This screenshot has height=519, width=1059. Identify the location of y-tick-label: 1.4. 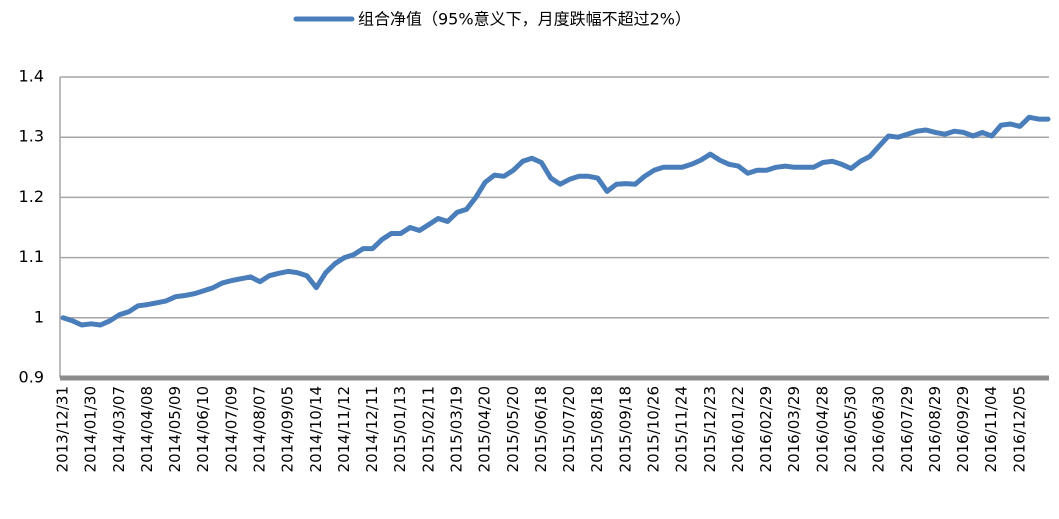
(31, 76).